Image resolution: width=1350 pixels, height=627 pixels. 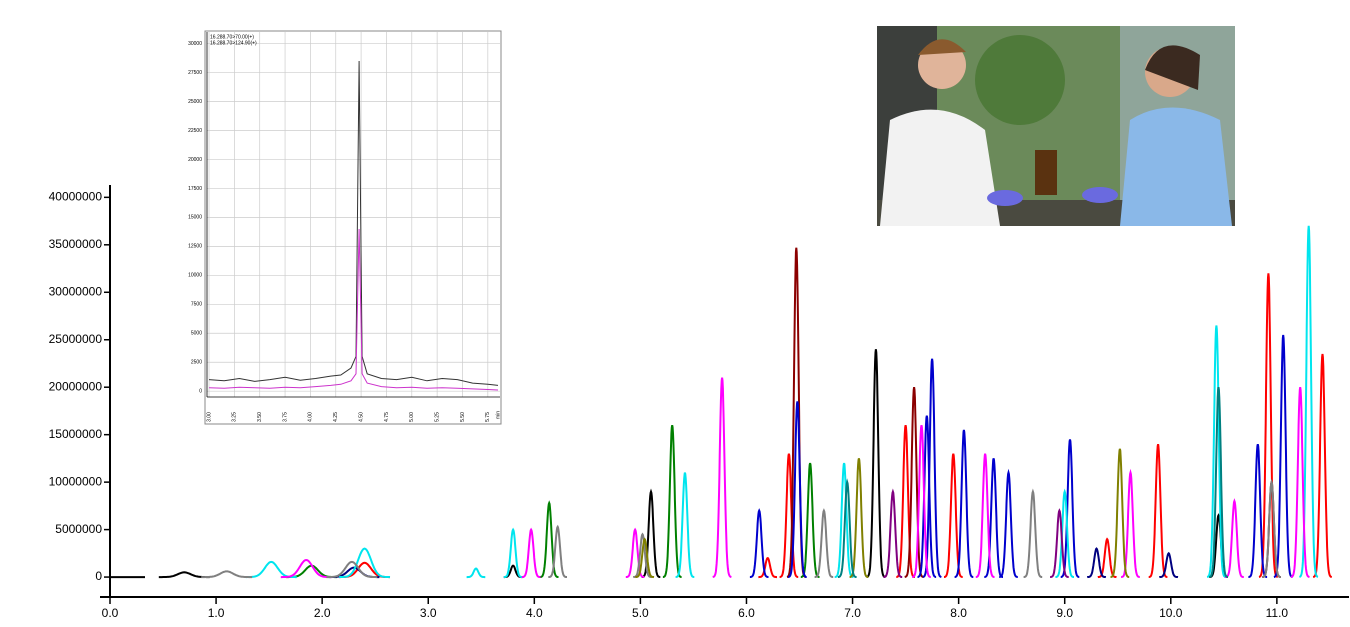 What do you see at coordinates (940, 167) in the screenshot?
I see `photo-coat-left` at bounding box center [940, 167].